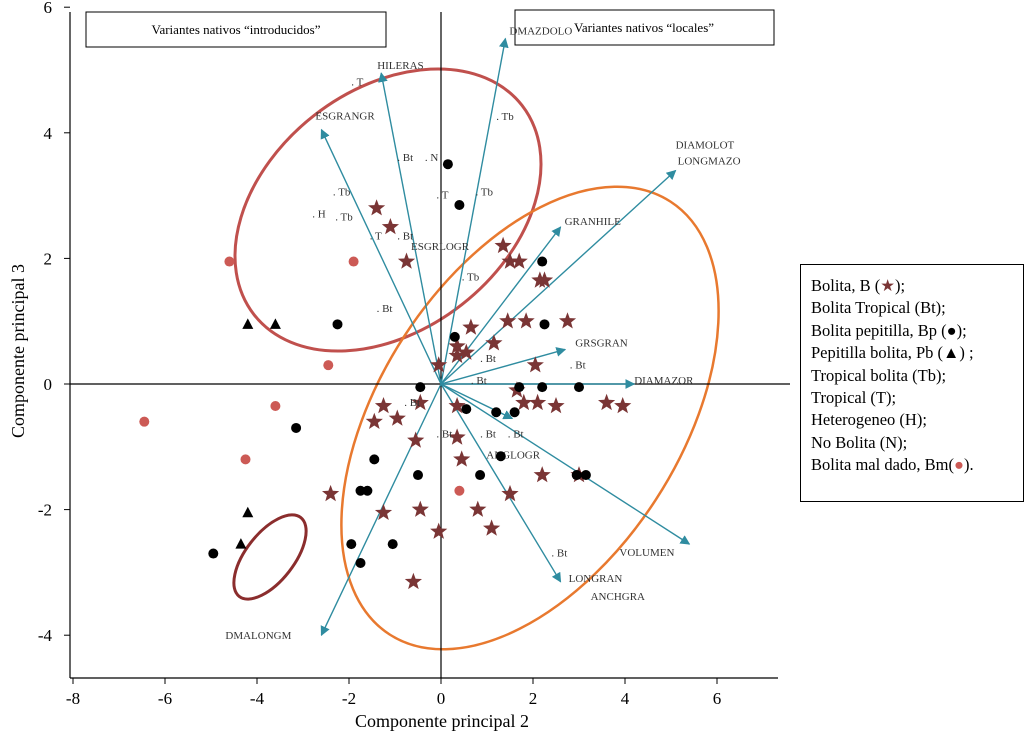 Image resolution: width=1031 pixels, height=738 pixels. What do you see at coordinates (601, 343) in the screenshot?
I see `vector-label: GRSGRAN` at bounding box center [601, 343].